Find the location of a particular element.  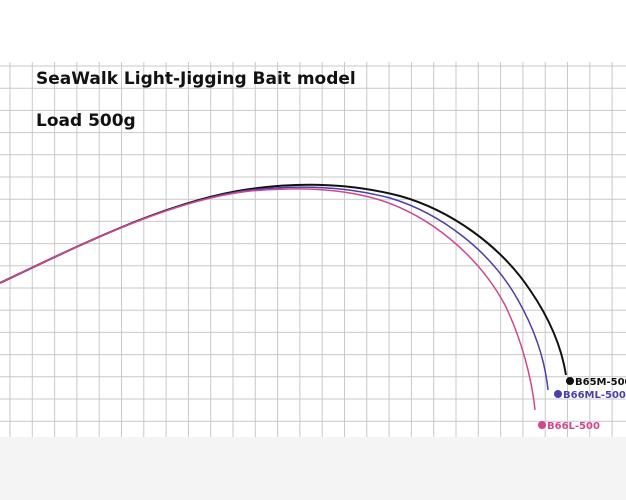

subtitle: Load 500g is located at coordinates (86, 121).